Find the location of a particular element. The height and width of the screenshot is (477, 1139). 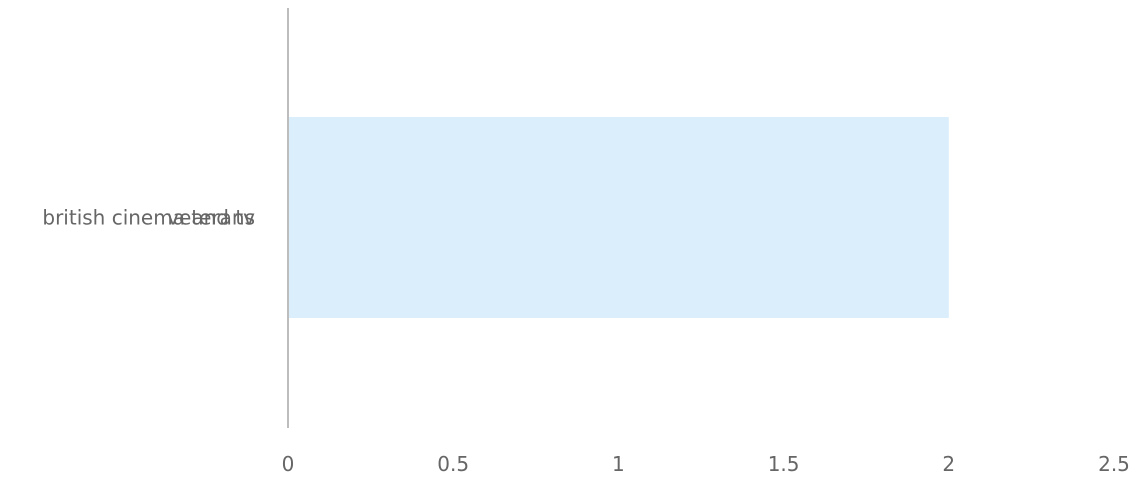

x-tick-label: 2 is located at coordinates (948, 464).